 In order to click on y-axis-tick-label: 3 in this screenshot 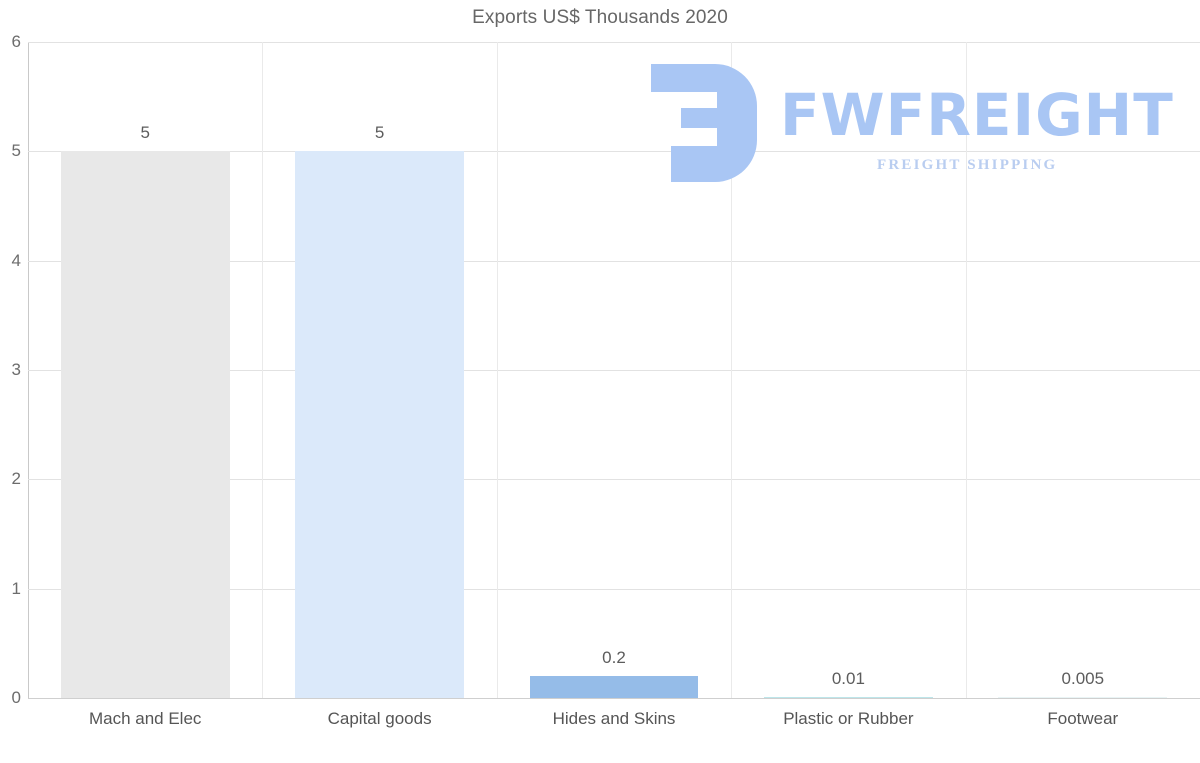, I will do `click(16, 369)`.